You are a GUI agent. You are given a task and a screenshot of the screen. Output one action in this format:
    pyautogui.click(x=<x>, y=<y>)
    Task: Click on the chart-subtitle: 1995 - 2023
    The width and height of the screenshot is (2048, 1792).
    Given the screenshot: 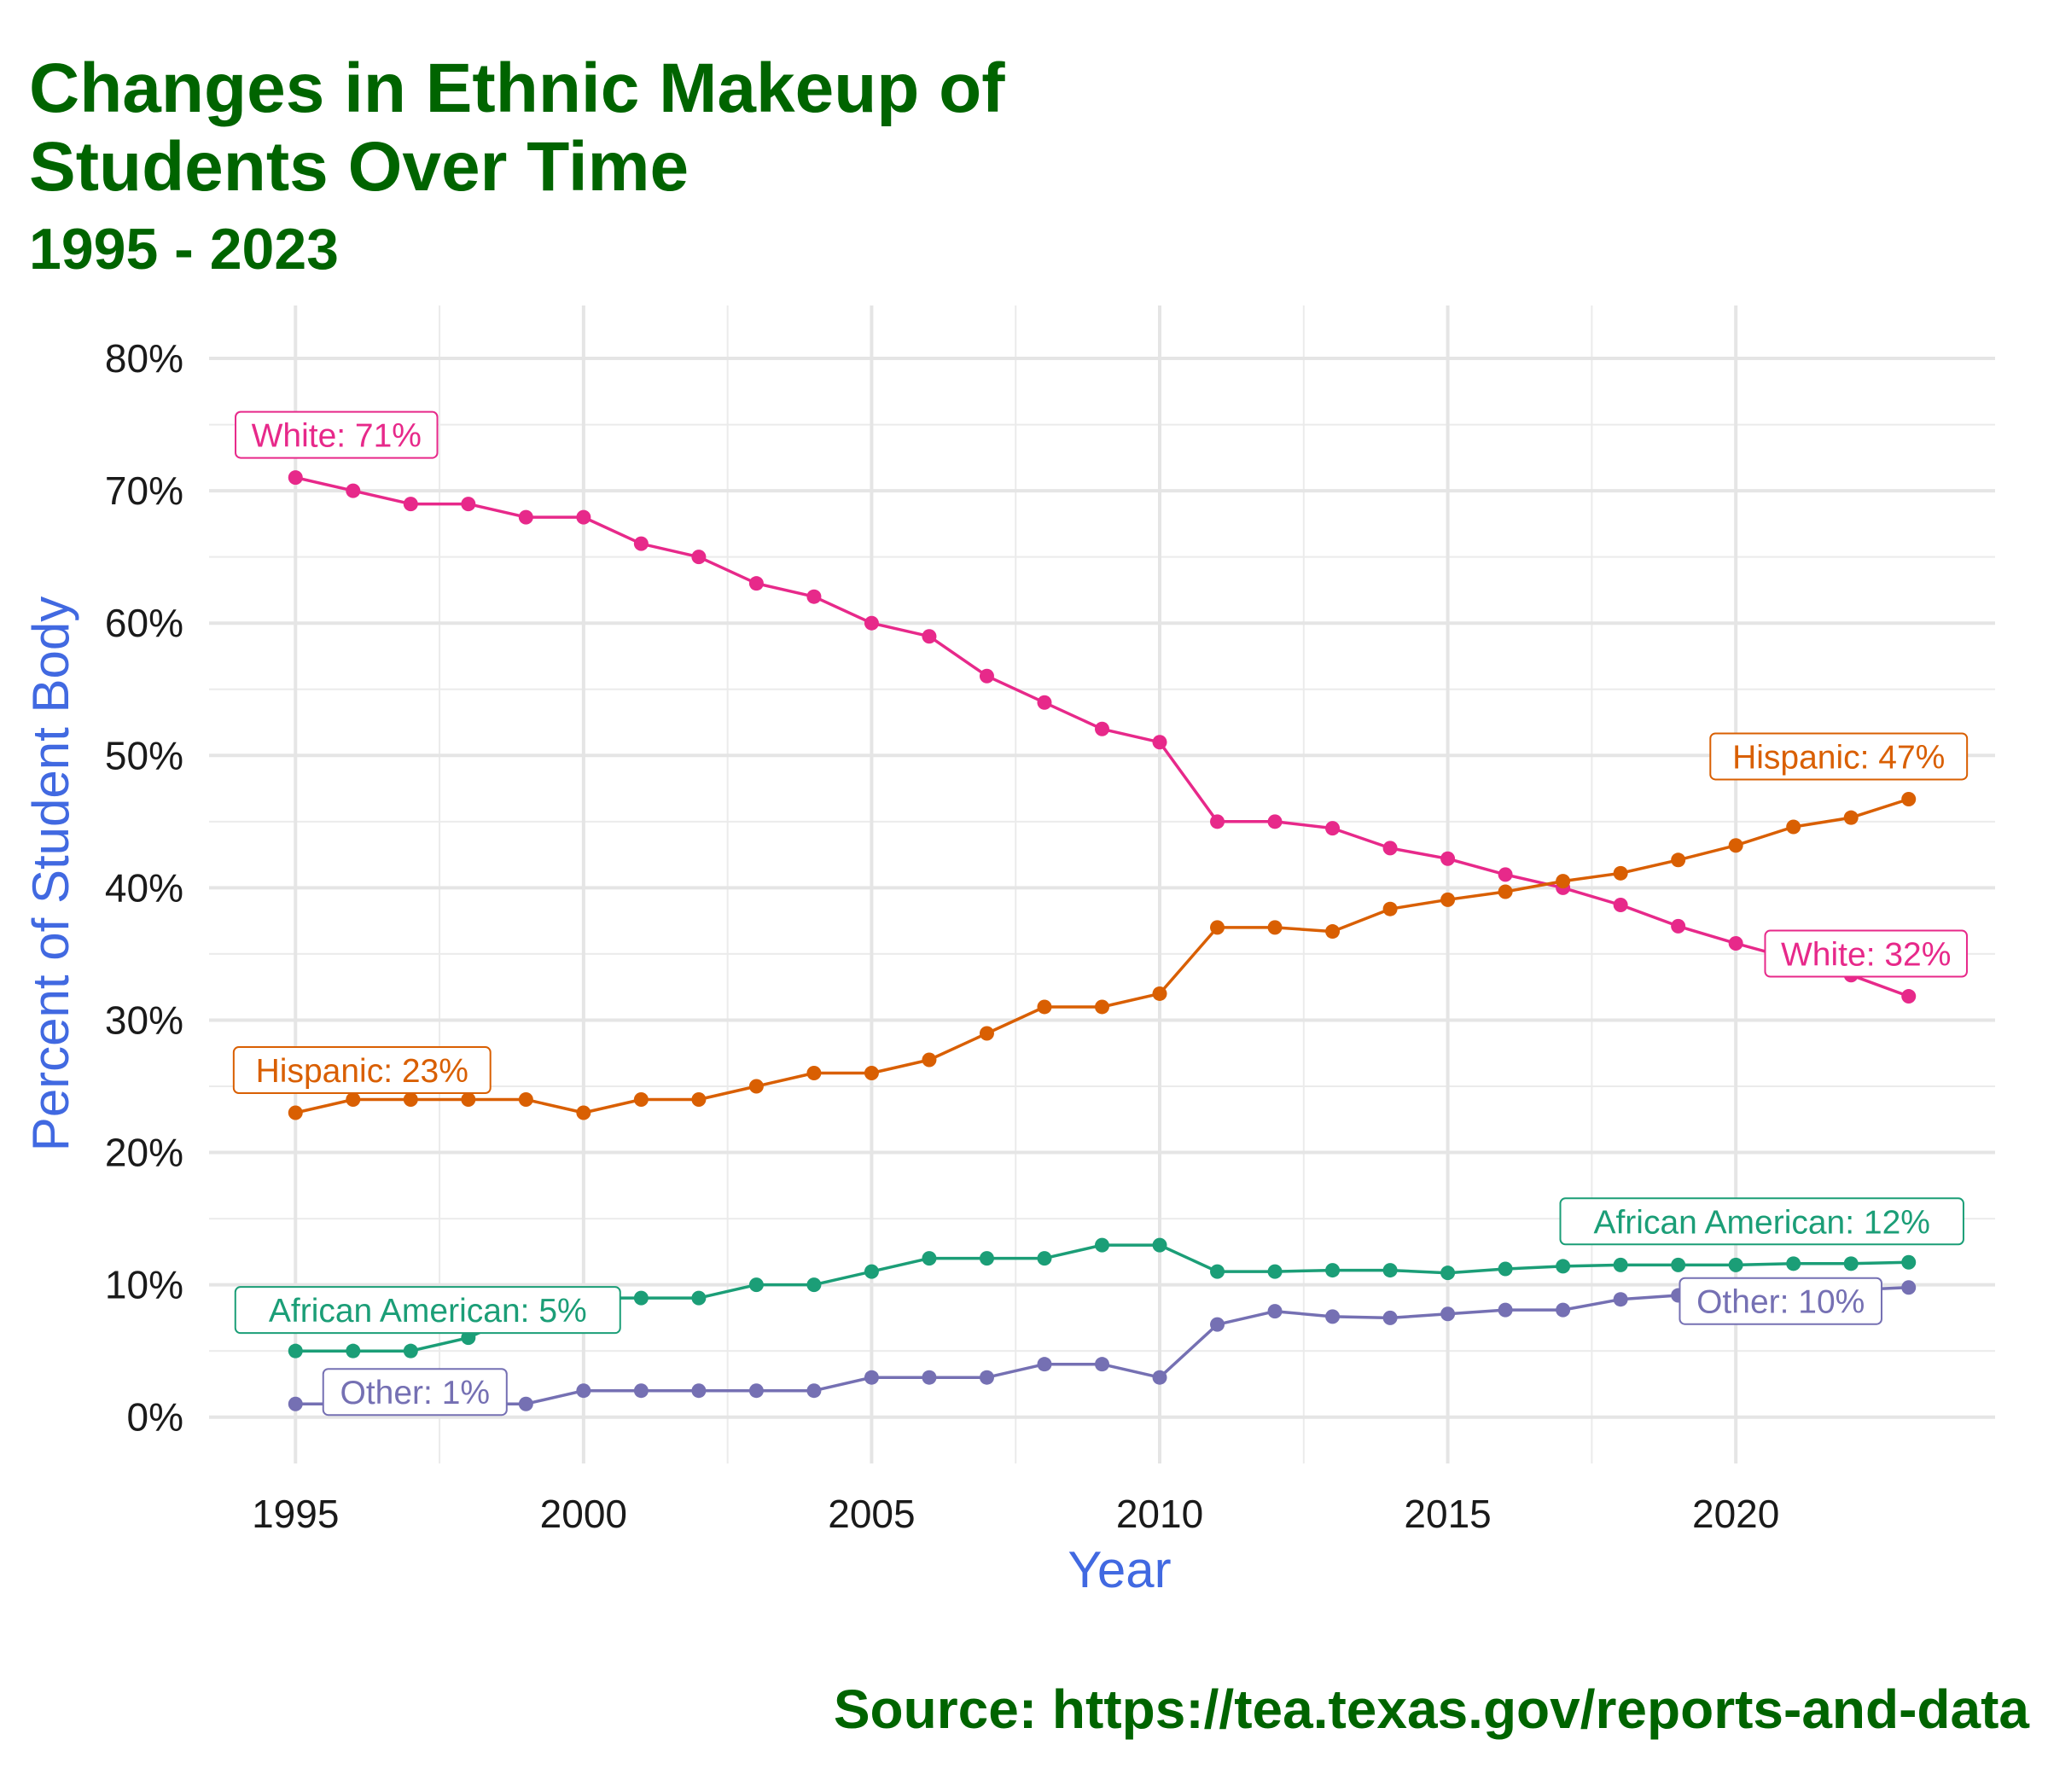 What is the action you would take?
    pyautogui.click(x=184, y=250)
    